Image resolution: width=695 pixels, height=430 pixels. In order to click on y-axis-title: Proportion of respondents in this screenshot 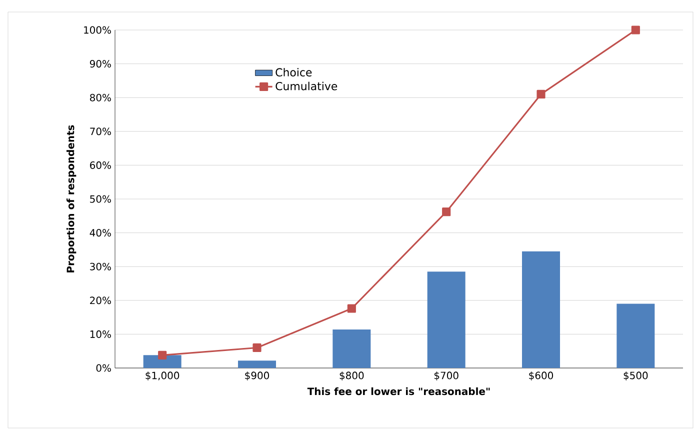, I will do `click(71, 198)`.